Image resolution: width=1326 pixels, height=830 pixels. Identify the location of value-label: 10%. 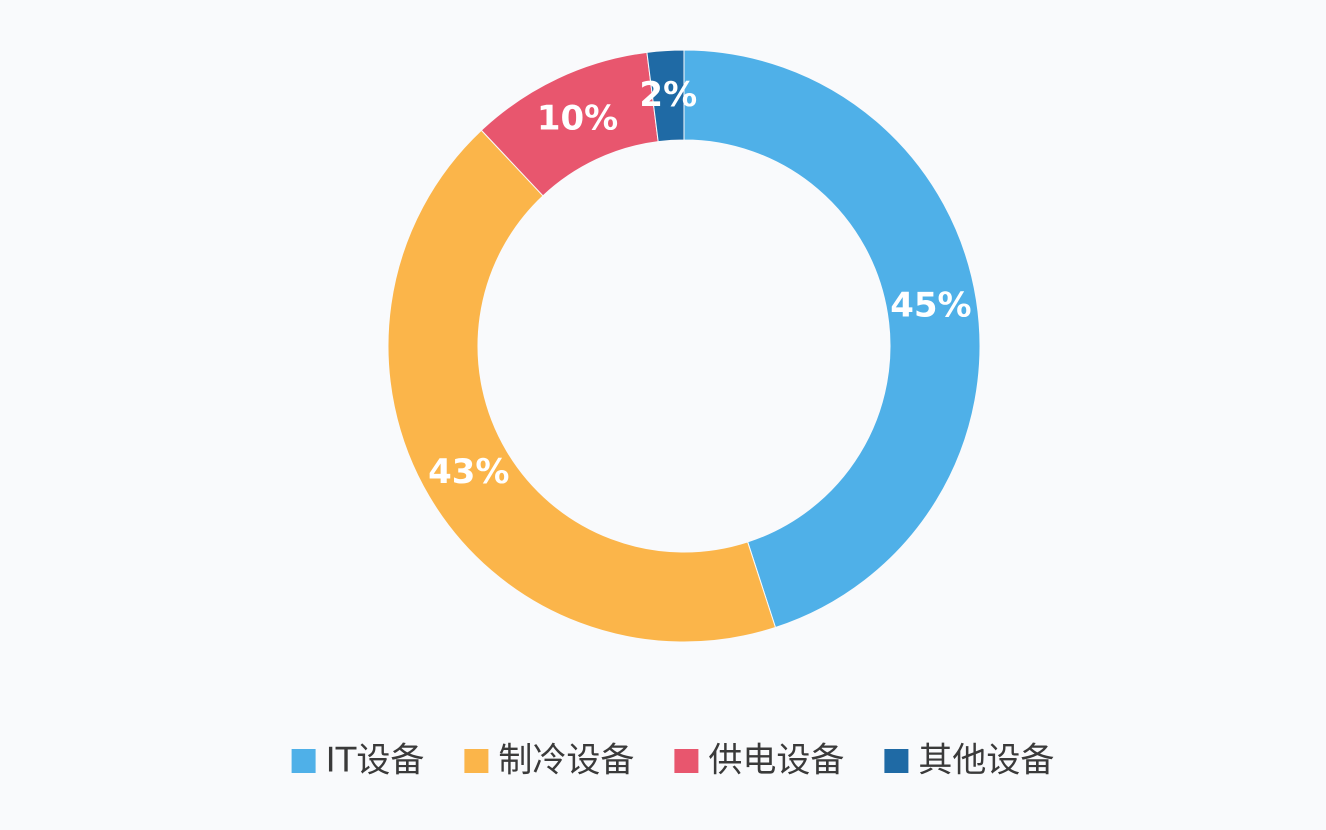
(577, 118).